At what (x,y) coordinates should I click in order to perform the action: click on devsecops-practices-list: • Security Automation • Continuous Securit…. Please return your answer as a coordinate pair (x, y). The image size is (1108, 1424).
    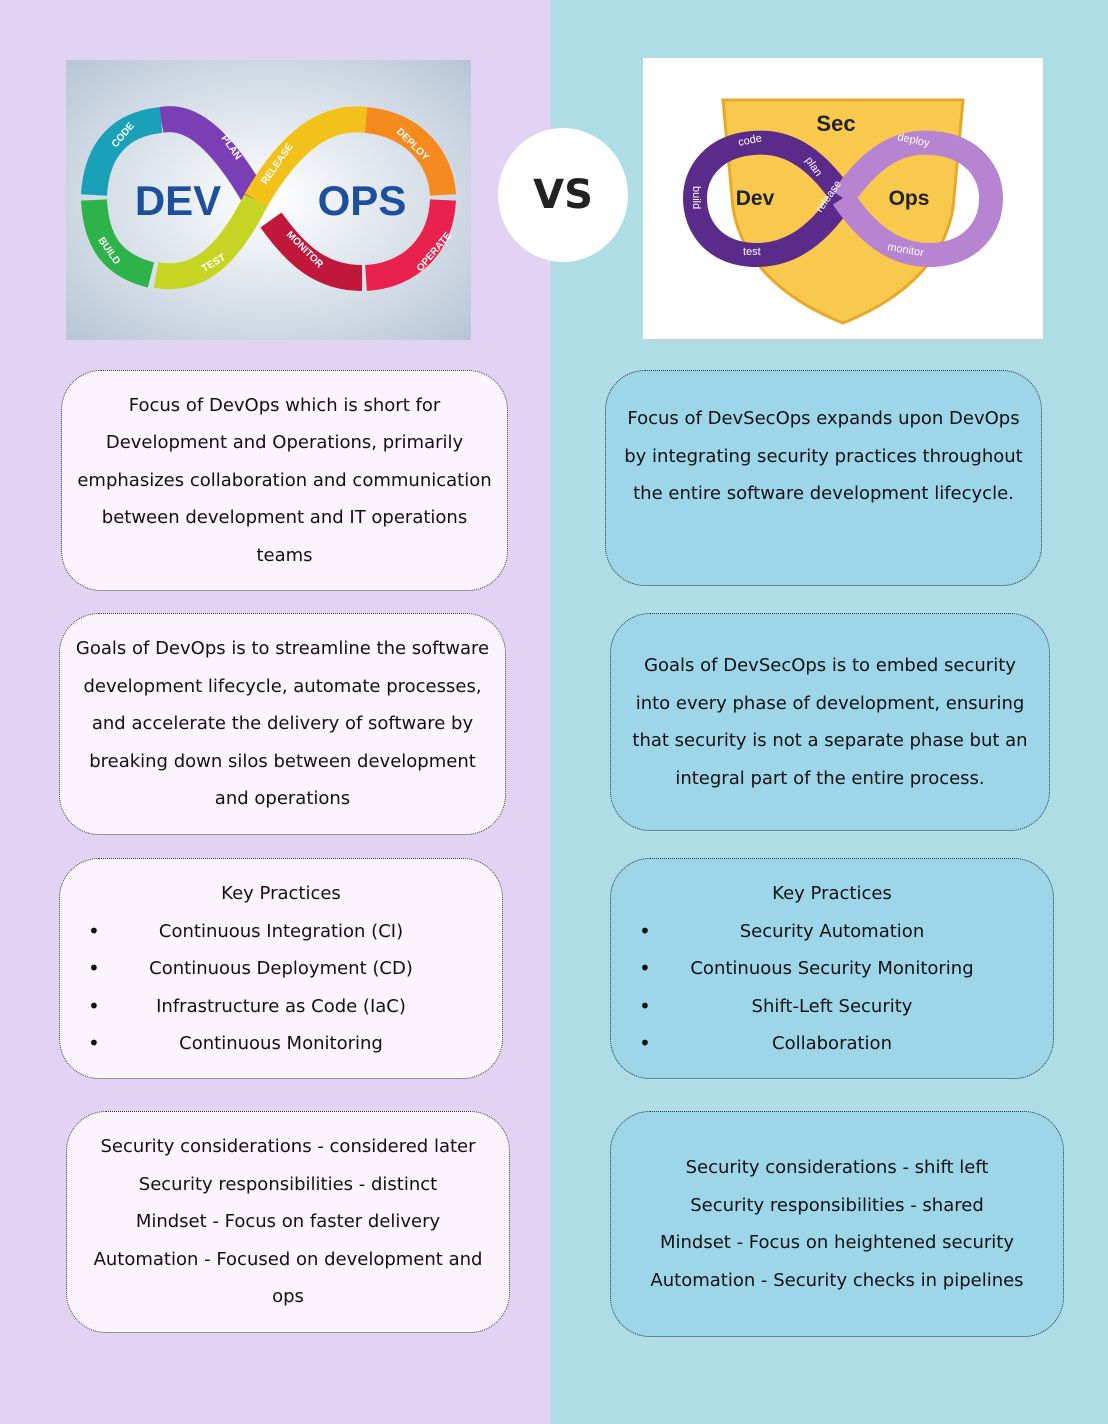
    Looking at the image, I should click on (832, 988).